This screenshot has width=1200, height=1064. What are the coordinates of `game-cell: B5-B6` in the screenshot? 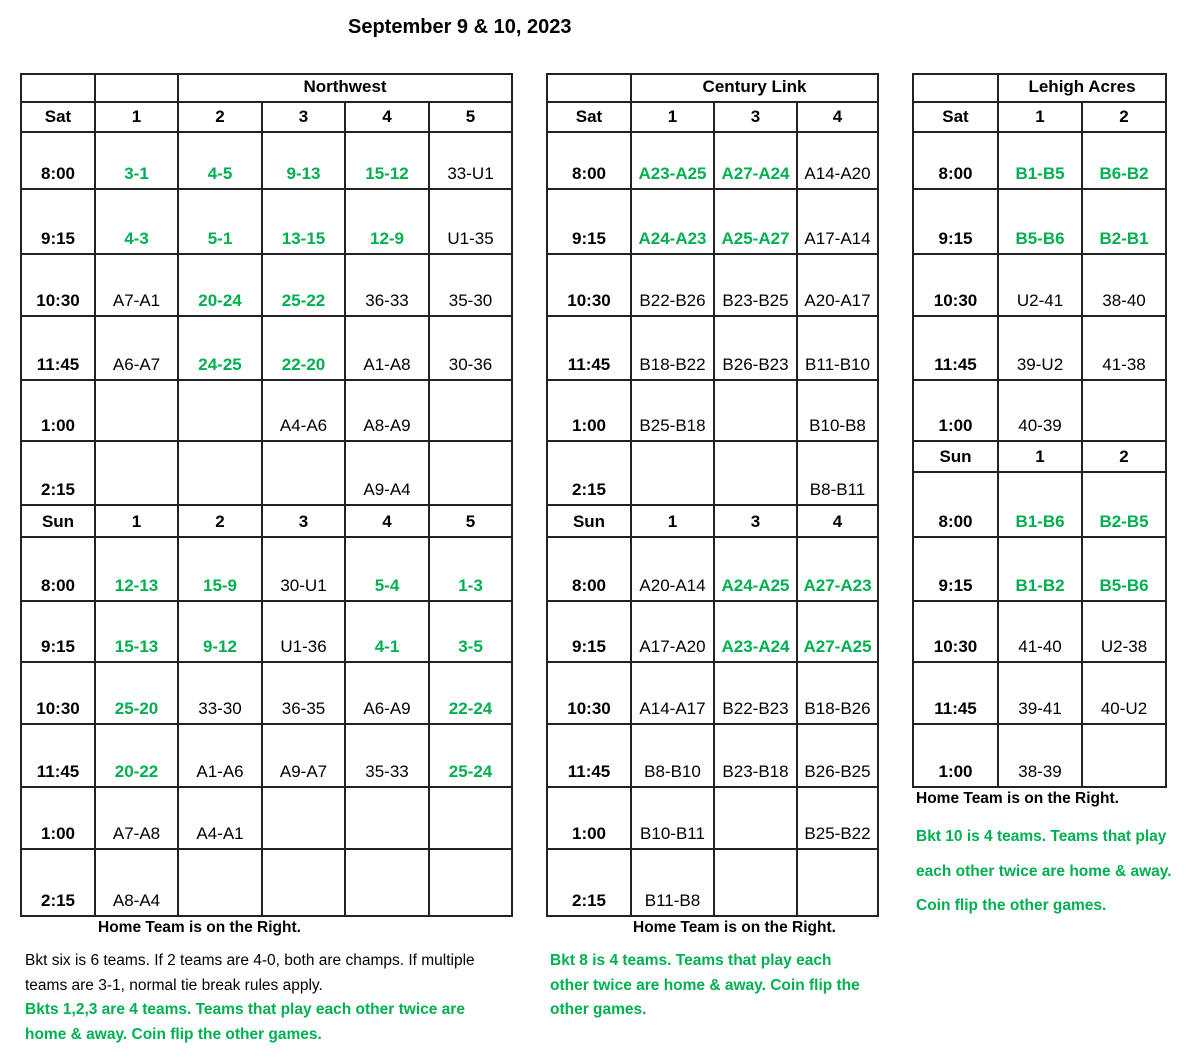 It's located at (1124, 569).